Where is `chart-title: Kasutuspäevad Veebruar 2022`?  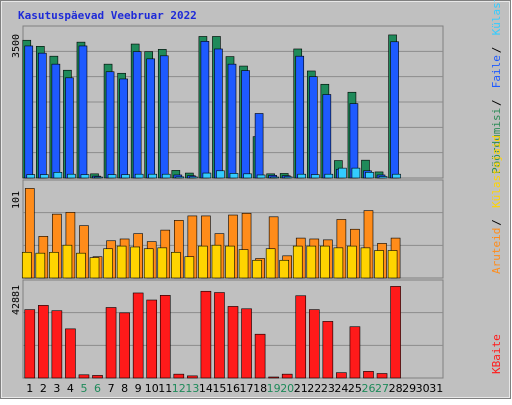 chart-title: Kasutuspäevad Veebruar 2022 is located at coordinates (107, 15).